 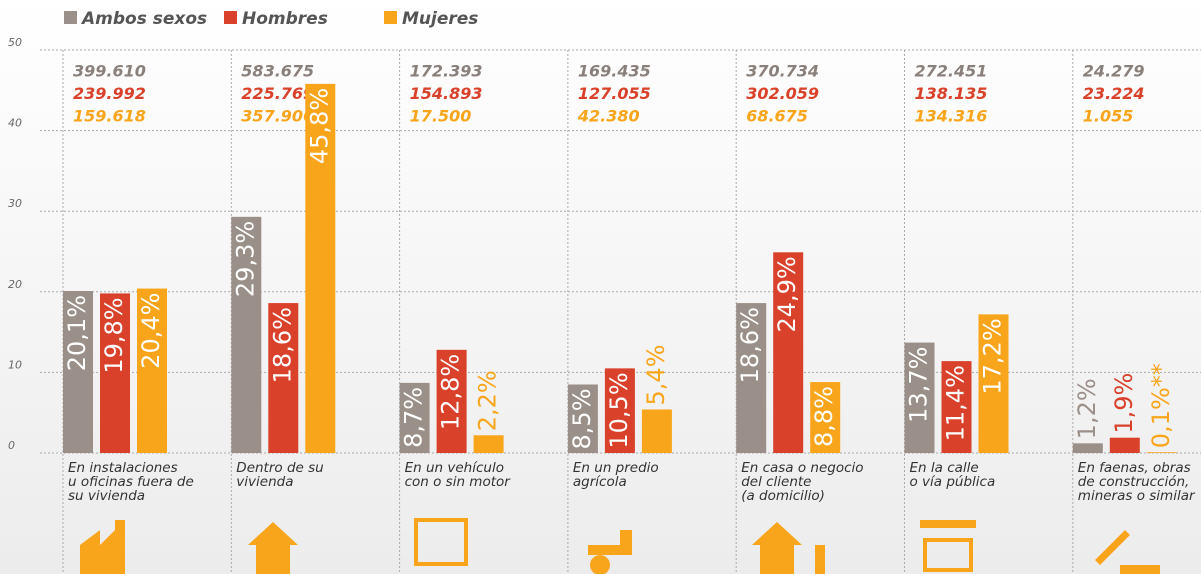 I want to click on value-label: 13,7%, so click(x=919, y=385).